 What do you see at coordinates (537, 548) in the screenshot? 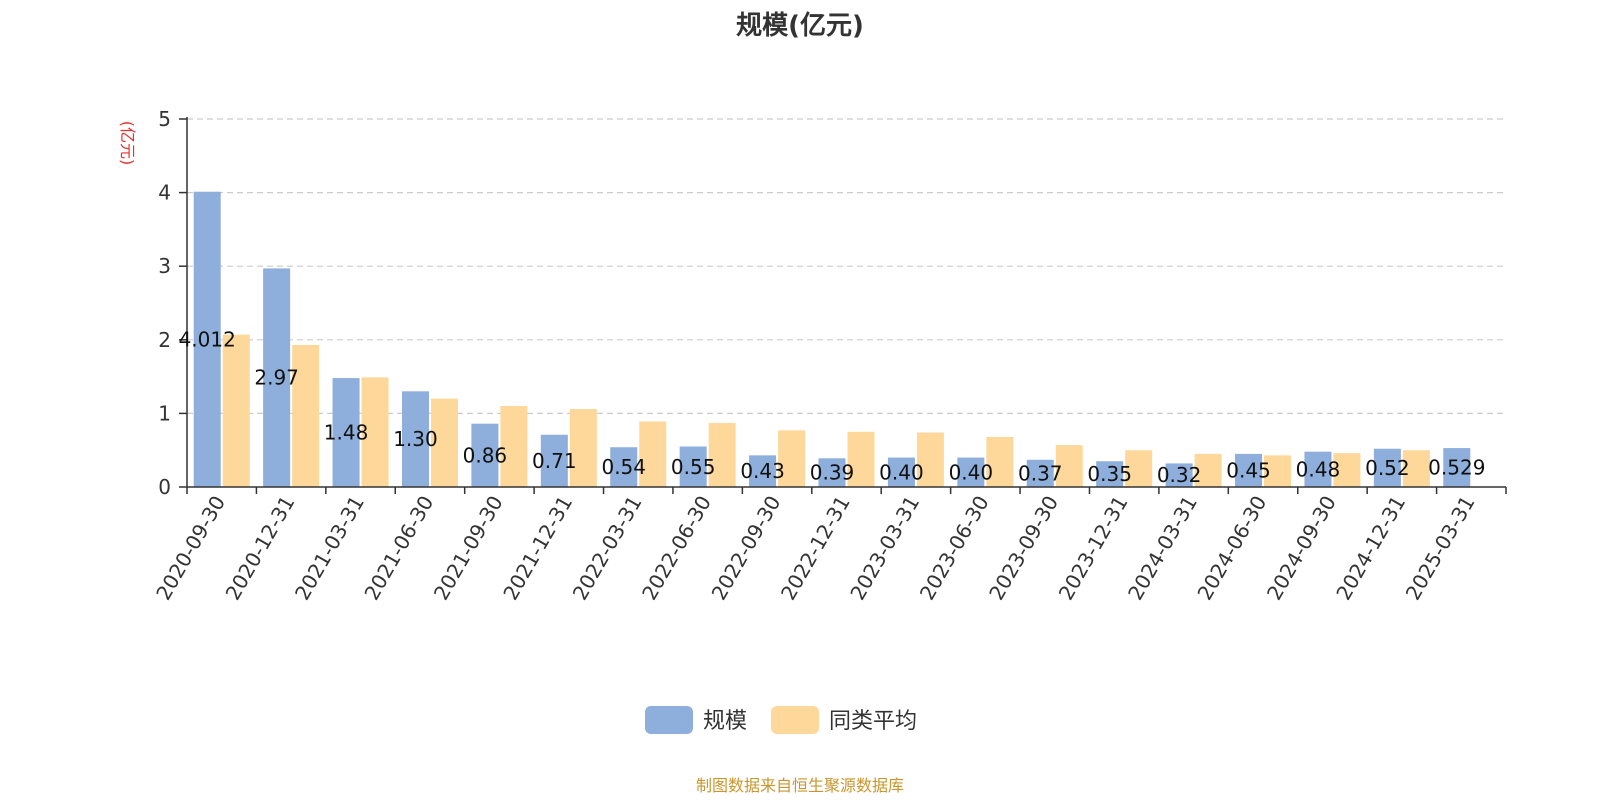
I see `x-tick-label: 2021-12-31` at bounding box center [537, 548].